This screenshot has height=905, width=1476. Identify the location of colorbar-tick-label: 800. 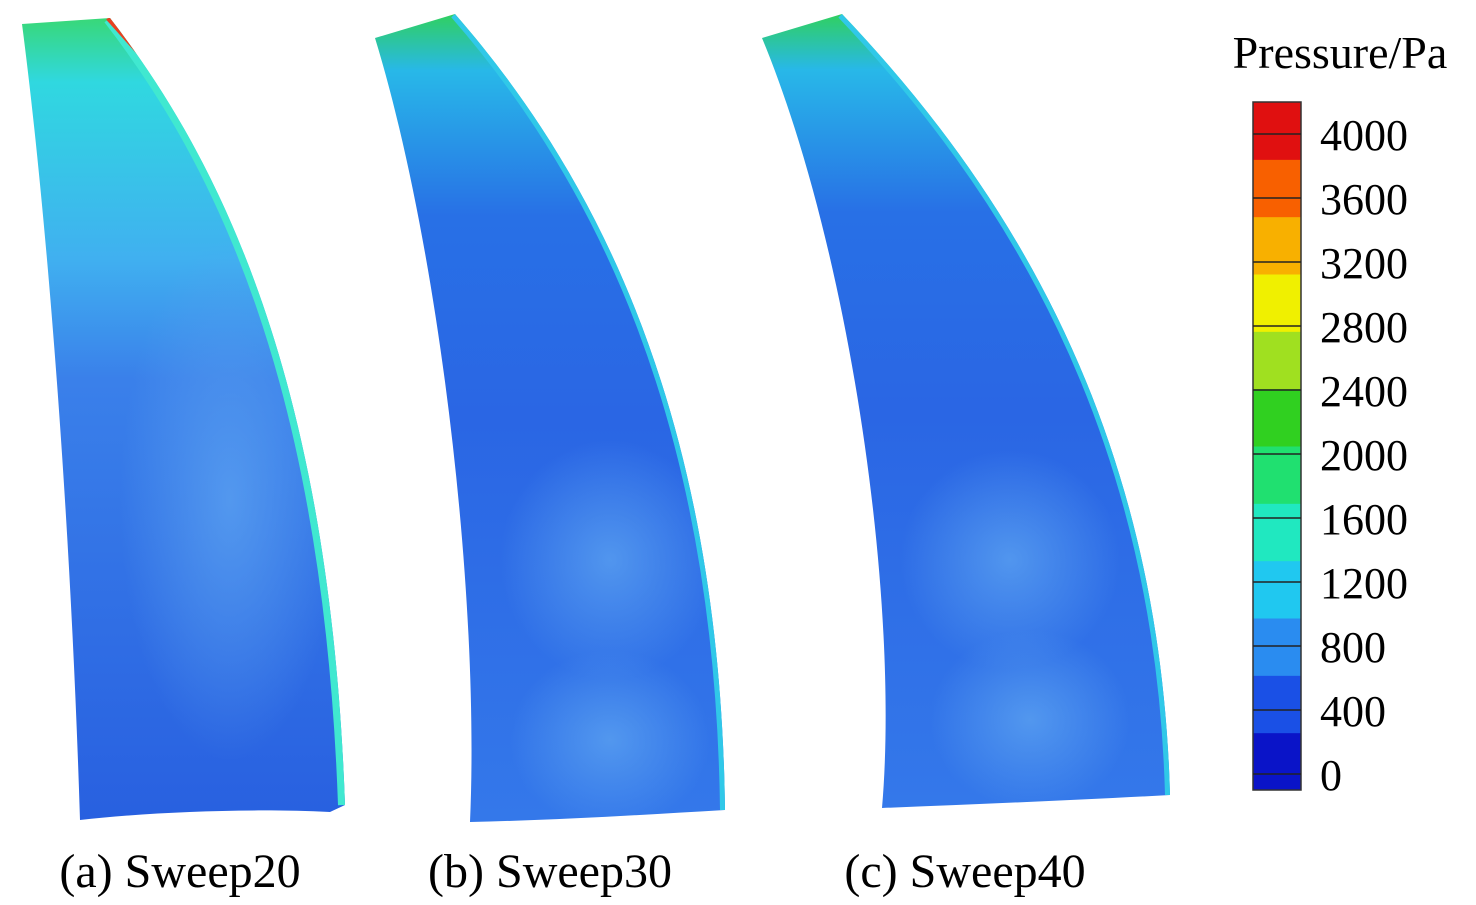
(1353, 647).